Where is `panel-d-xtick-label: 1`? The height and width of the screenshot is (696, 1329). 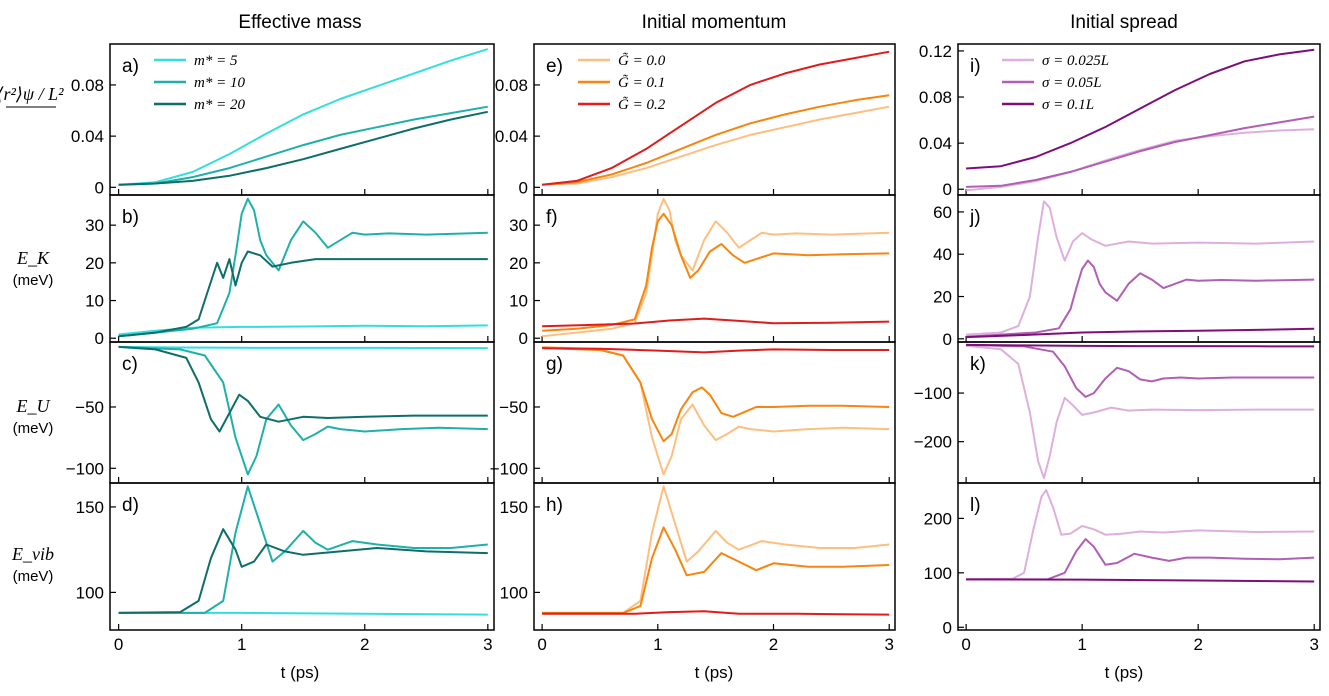
panel-d-xtick-label: 1 is located at coordinates (241, 644).